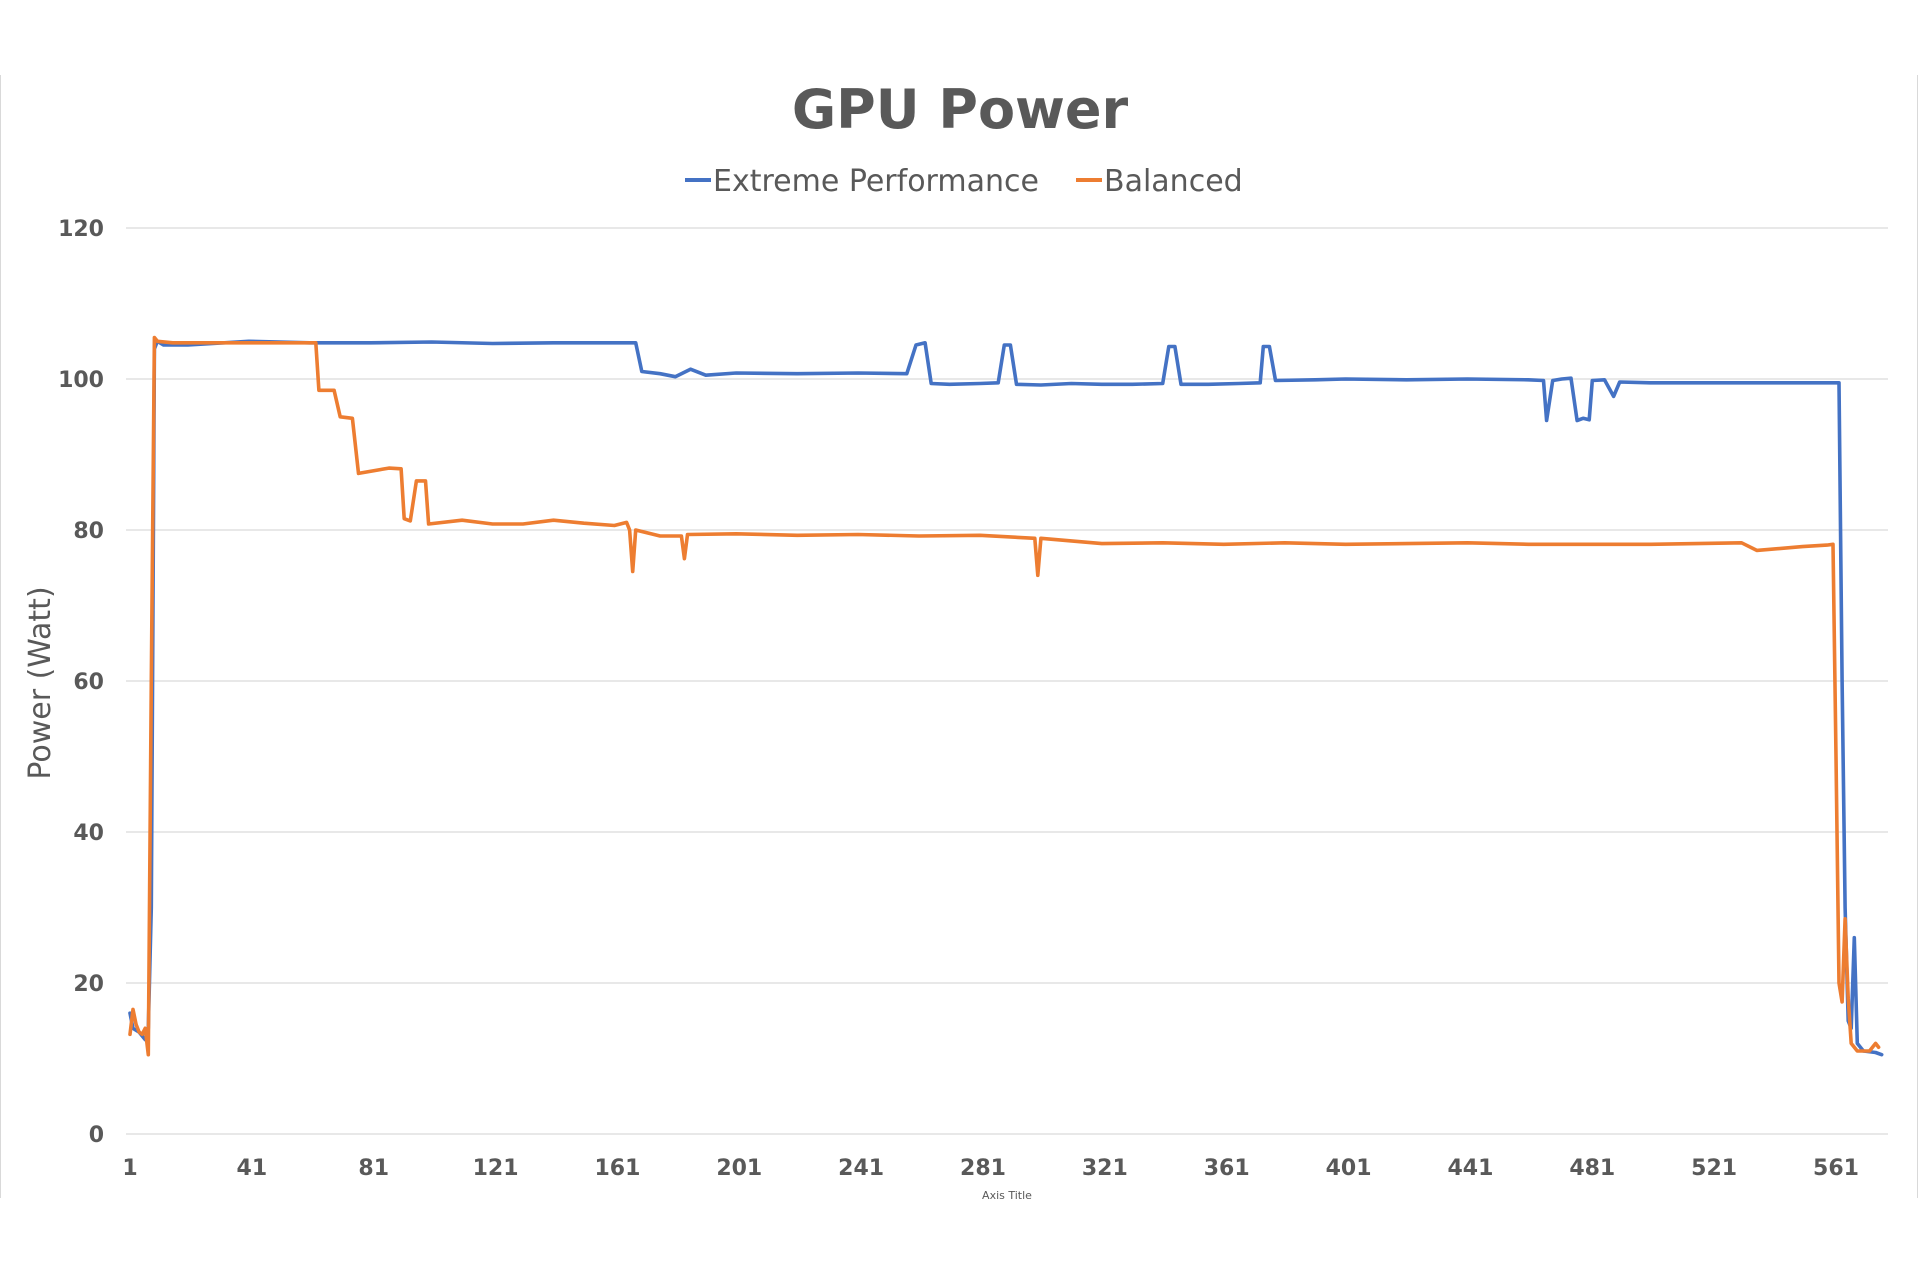  I want to click on x-tick-label: 1, so click(129, 1168).